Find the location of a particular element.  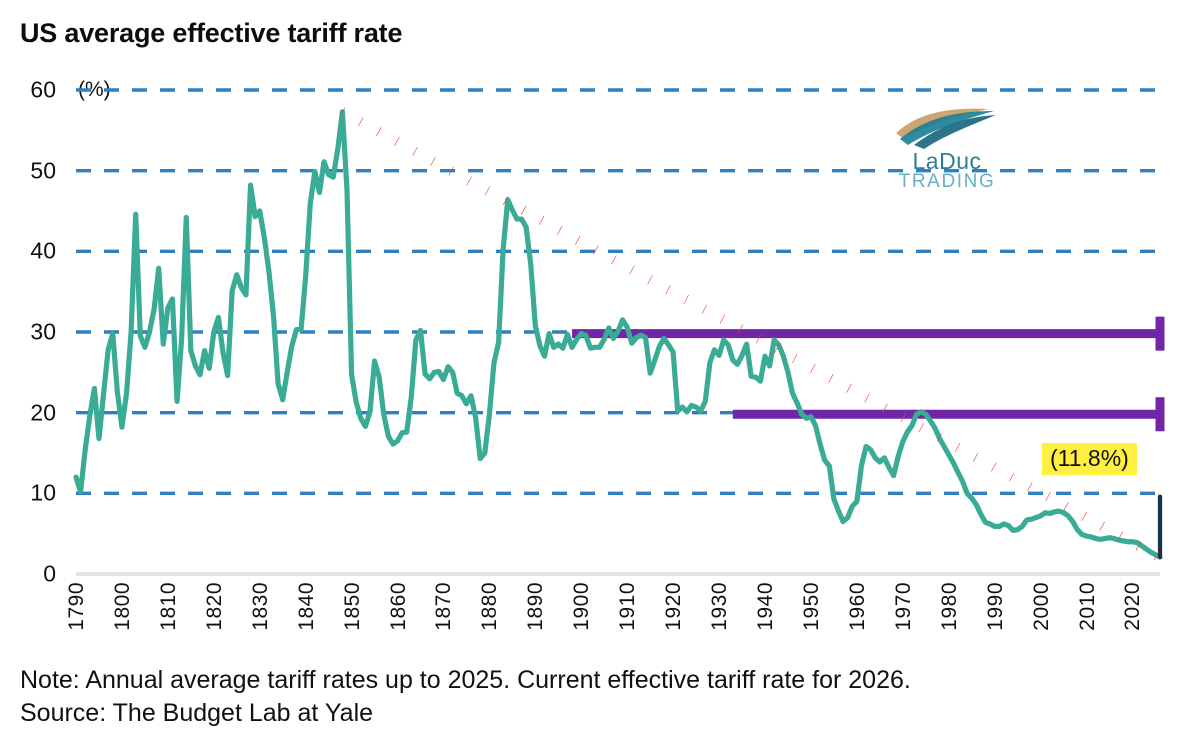

x-tick-label-1850: 1850 is located at coordinates (352, 606).